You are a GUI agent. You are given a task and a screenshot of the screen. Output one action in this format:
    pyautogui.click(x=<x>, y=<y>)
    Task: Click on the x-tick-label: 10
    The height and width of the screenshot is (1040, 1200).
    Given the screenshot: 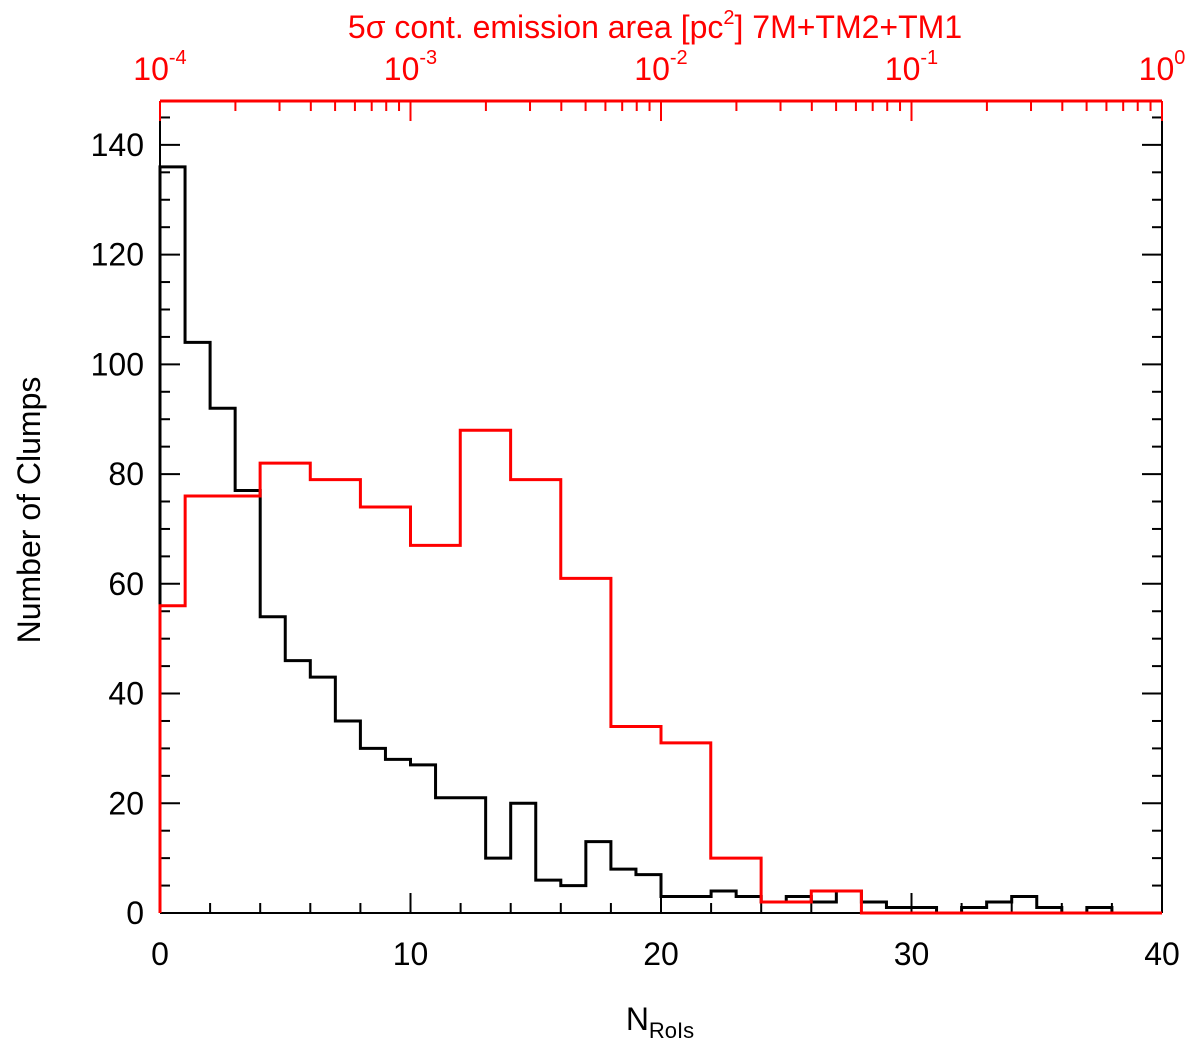 What is the action you would take?
    pyautogui.click(x=411, y=954)
    